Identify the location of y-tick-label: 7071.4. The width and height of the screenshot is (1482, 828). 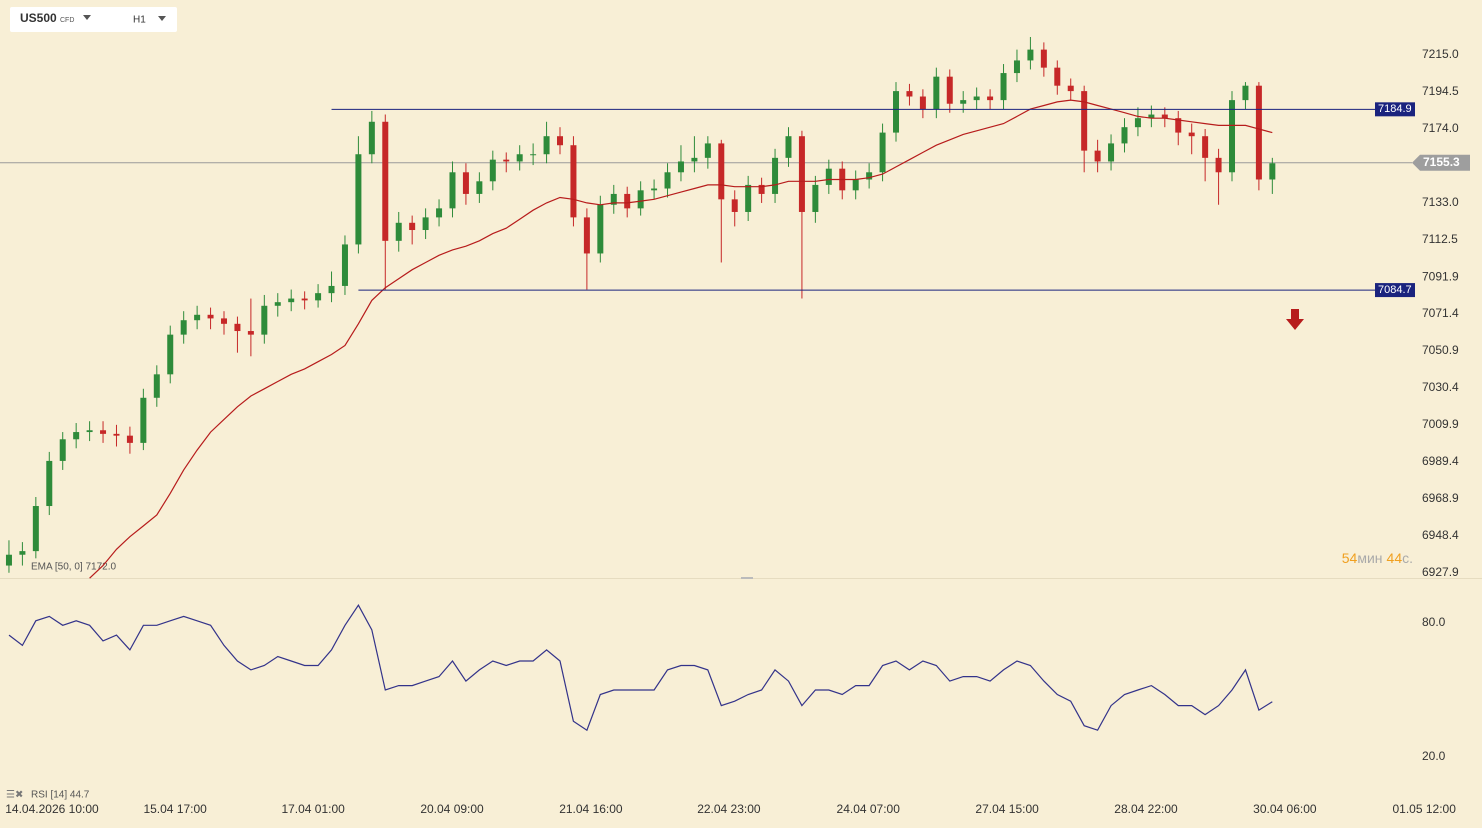
(1440, 313).